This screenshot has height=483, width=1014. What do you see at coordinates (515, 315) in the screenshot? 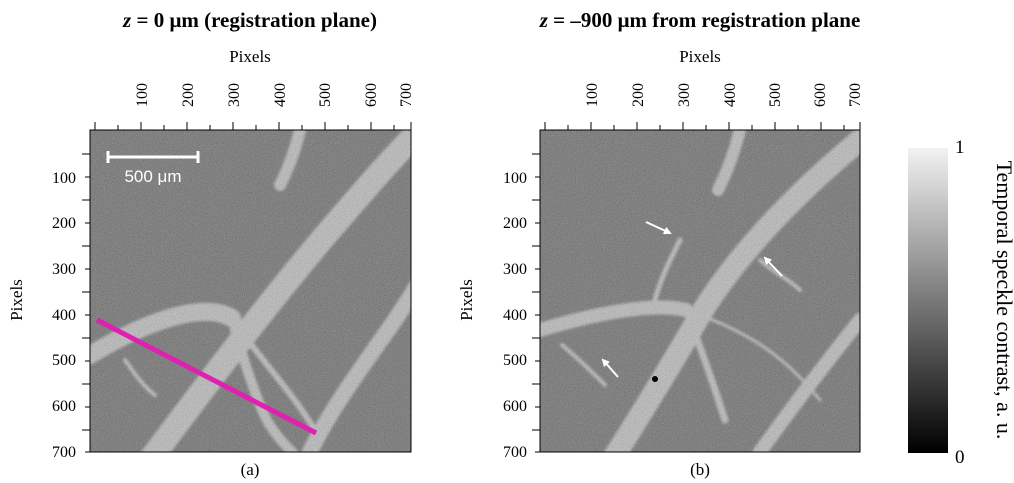
I see `panel-b-y-tick-label: 400` at bounding box center [515, 315].